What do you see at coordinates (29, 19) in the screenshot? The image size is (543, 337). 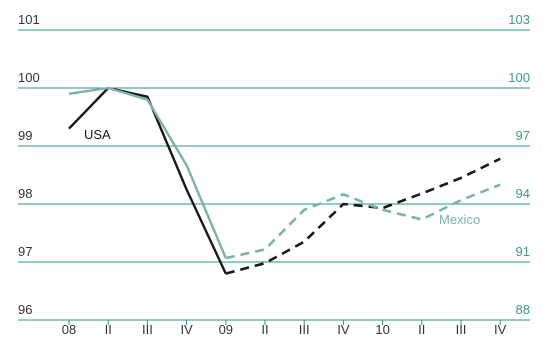 I see `left-tick-label: 101` at bounding box center [29, 19].